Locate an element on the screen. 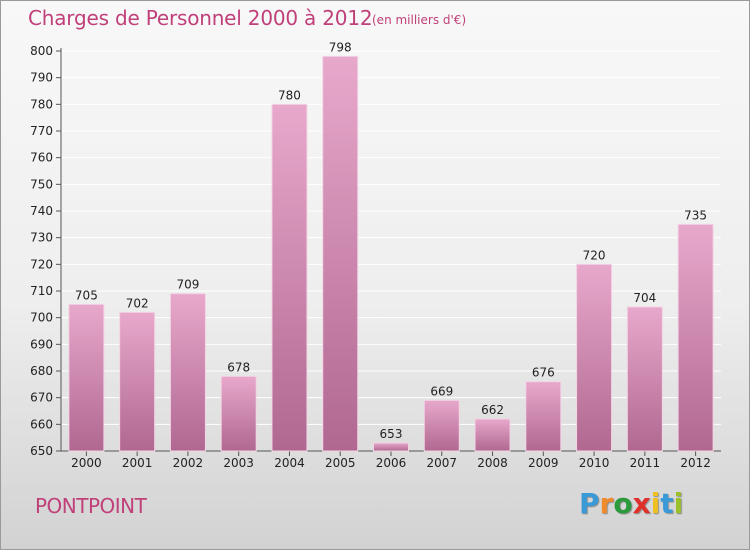 The image size is (750, 550). y-tick-label-690: 690 is located at coordinates (41, 344).